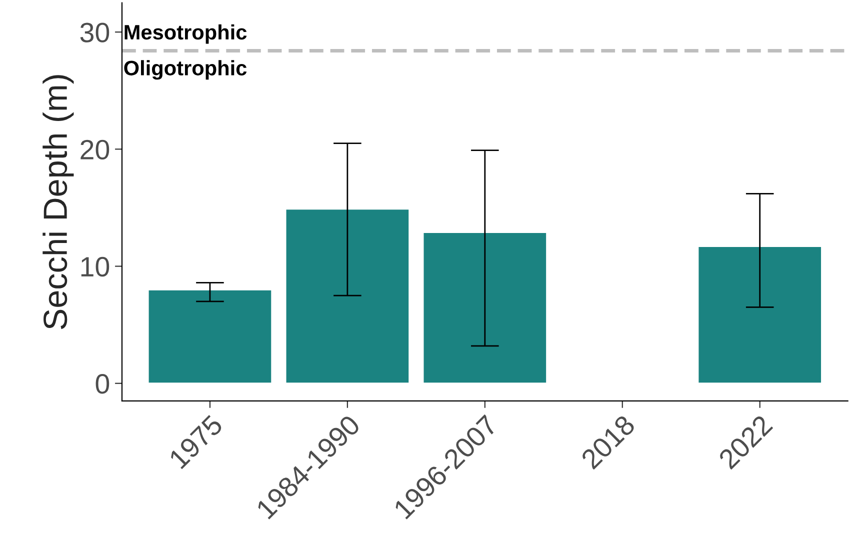  What do you see at coordinates (185, 70) in the screenshot?
I see `annotation: Oligotrophic` at bounding box center [185, 70].